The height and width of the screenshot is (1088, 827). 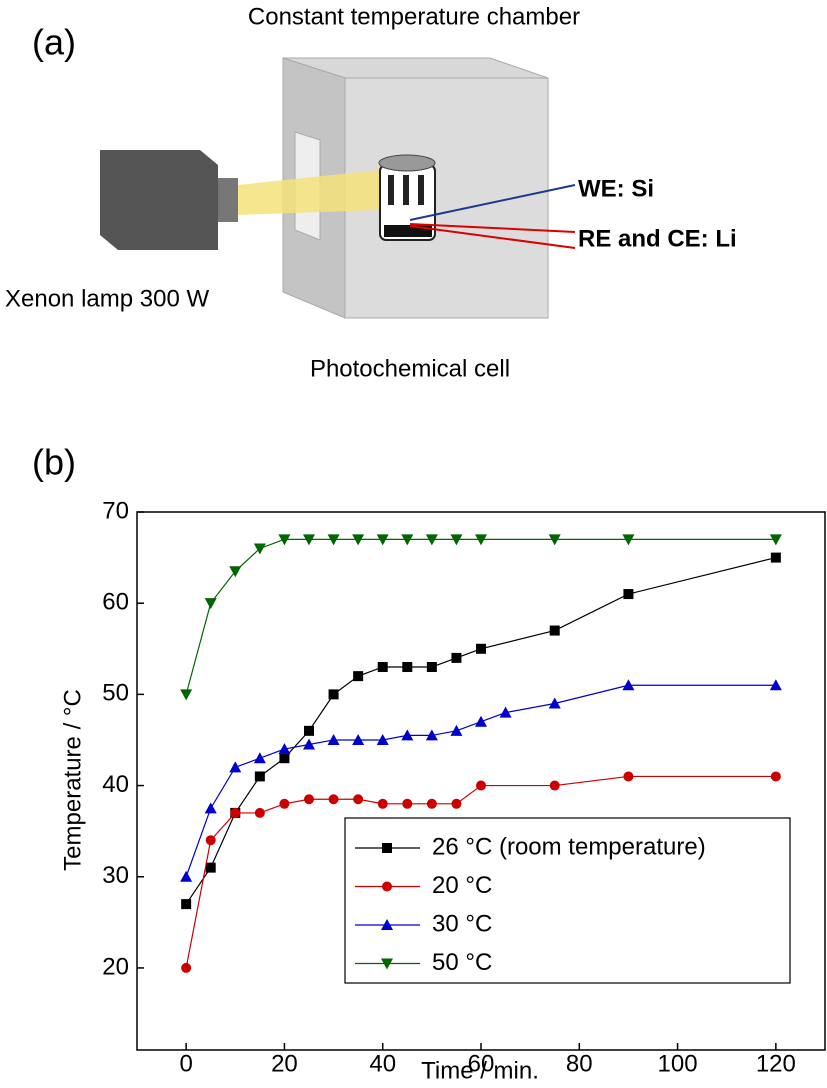 What do you see at coordinates (481, 1063) in the screenshot?
I see `x-tick-label: 60` at bounding box center [481, 1063].